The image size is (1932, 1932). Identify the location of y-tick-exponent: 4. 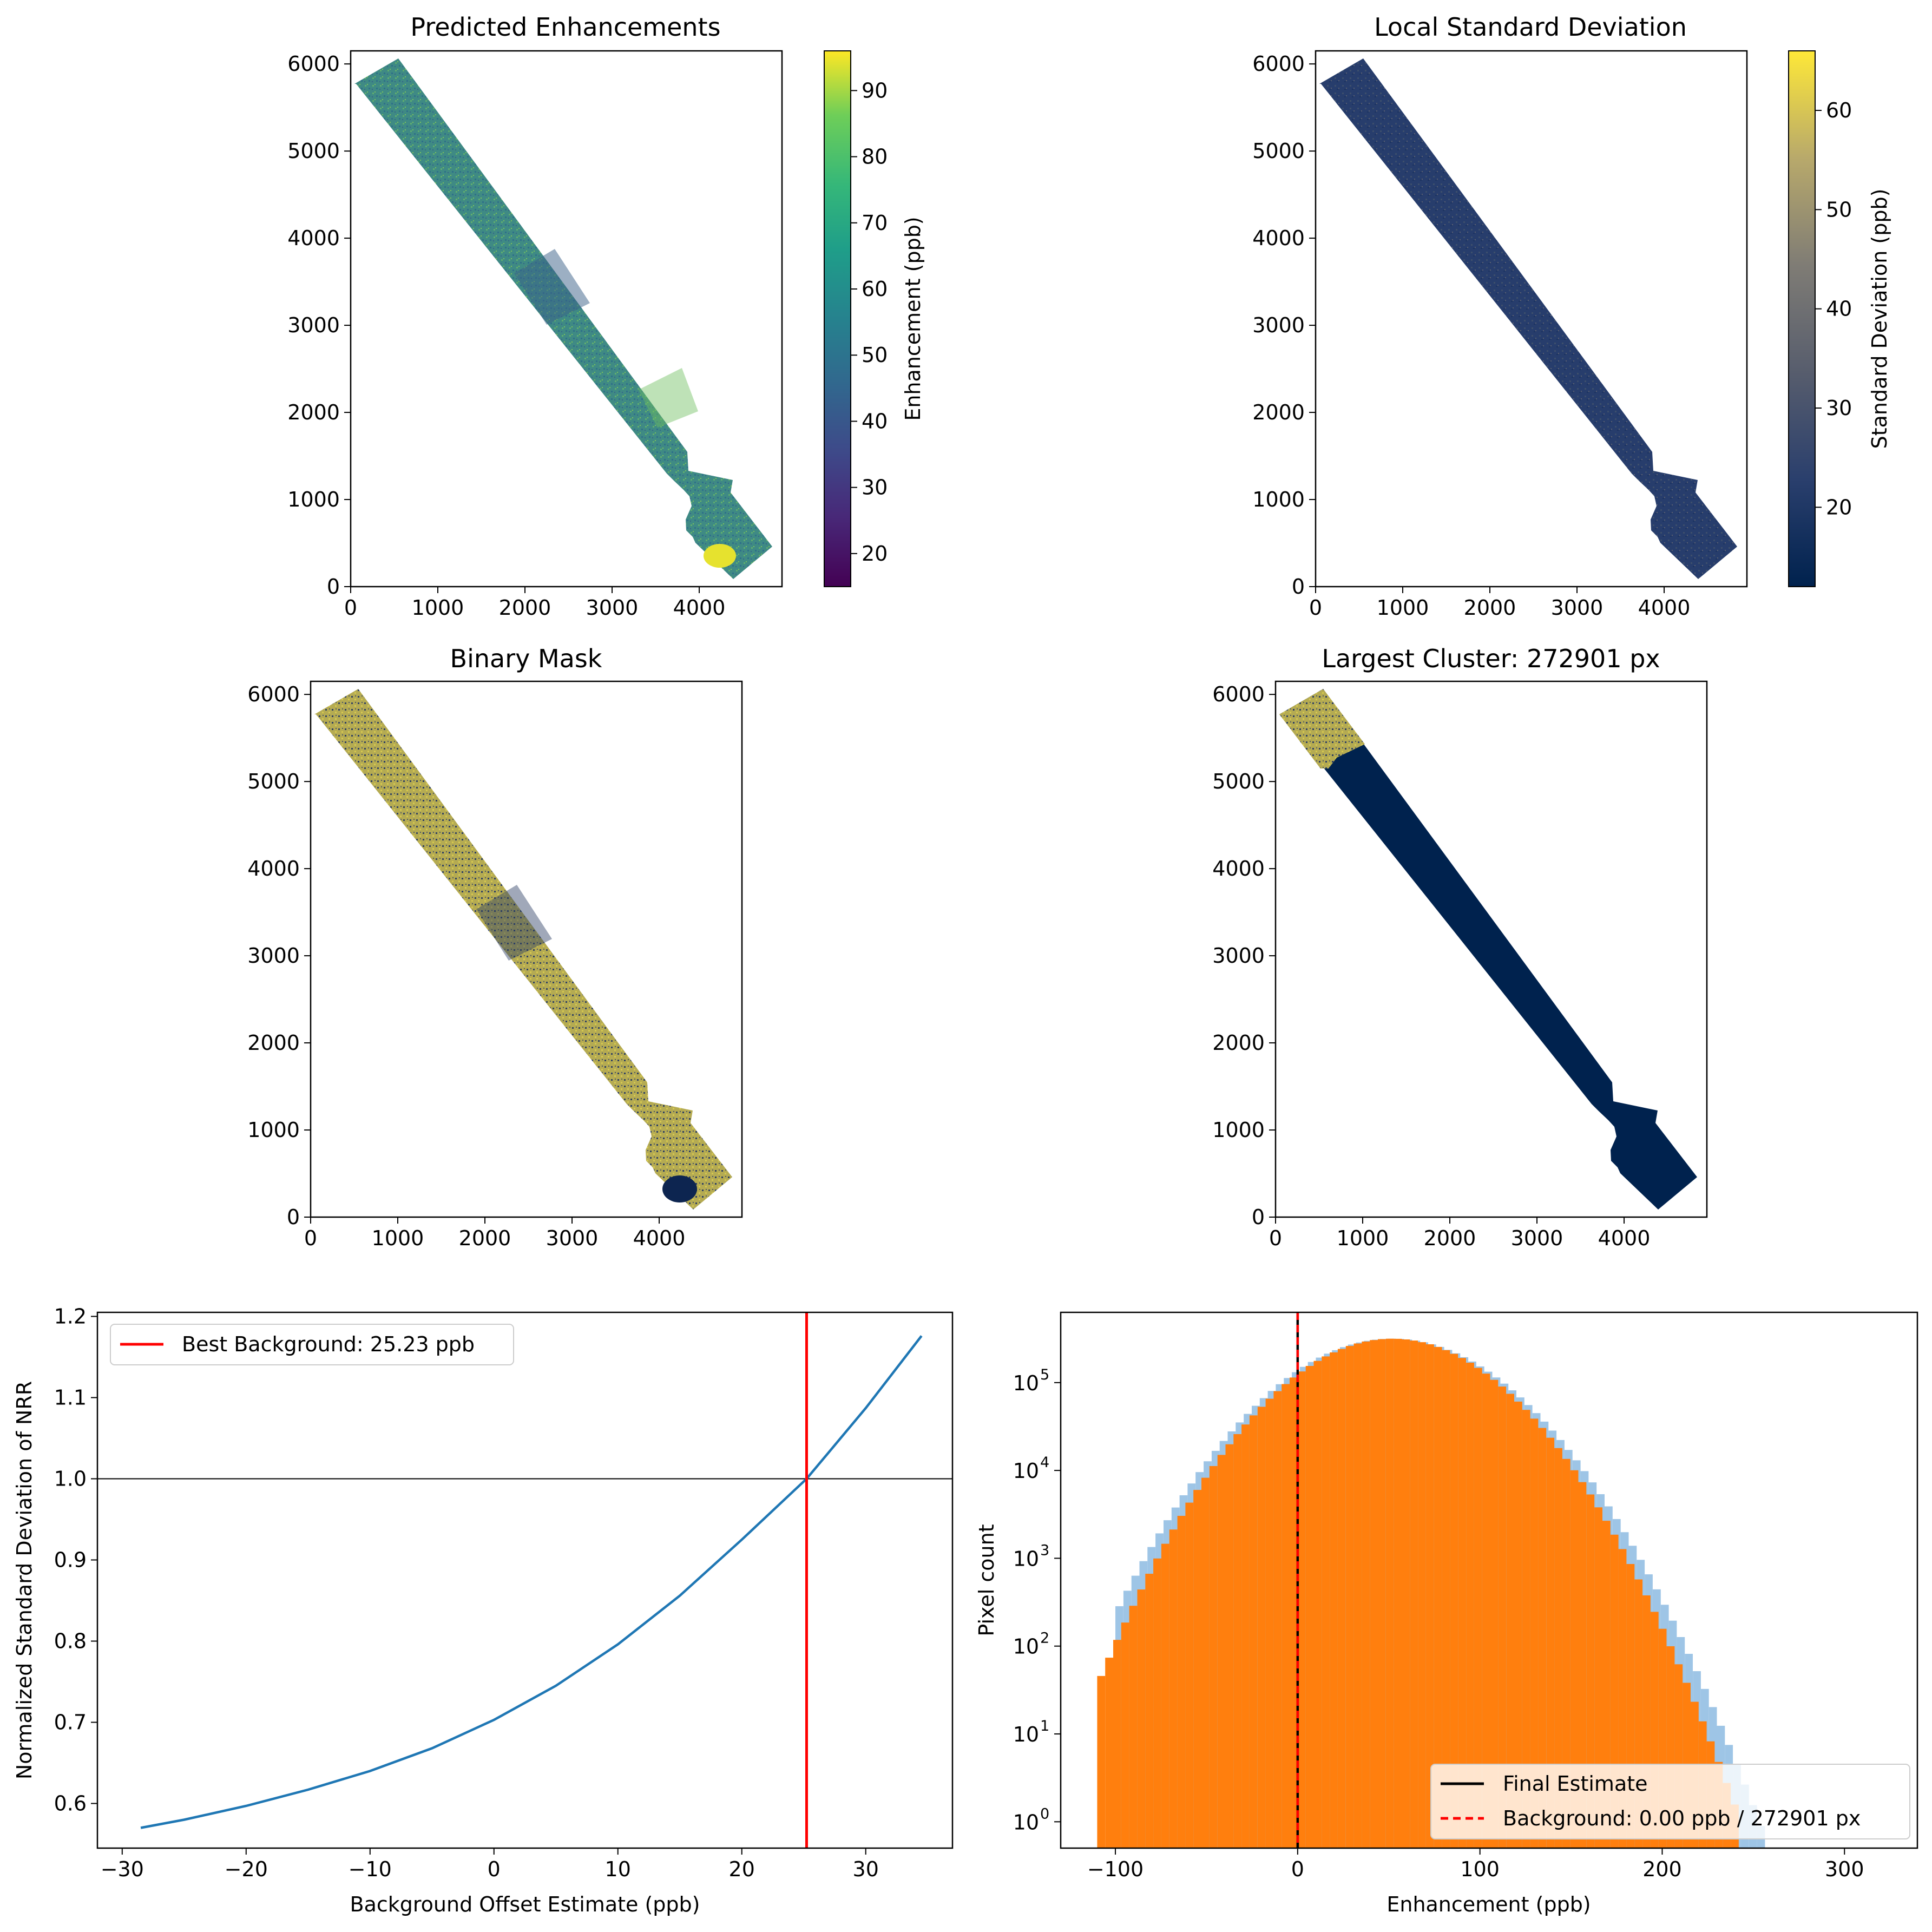
(1044, 1462).